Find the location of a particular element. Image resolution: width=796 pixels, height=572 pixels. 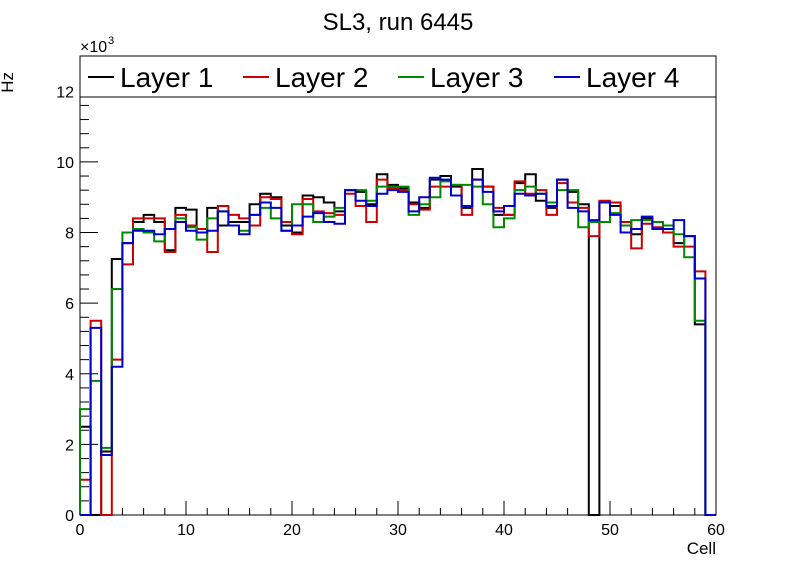

y-multiplier: ×10 3 is located at coordinates (97, 45).